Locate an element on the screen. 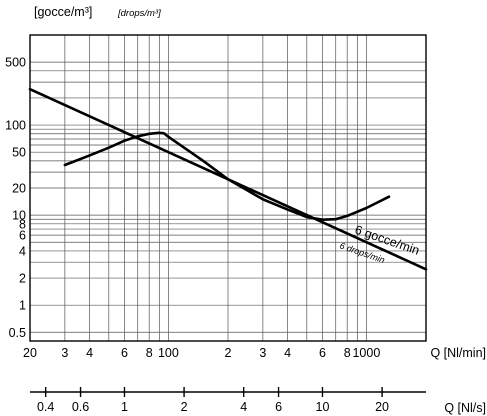 The width and height of the screenshot is (487, 416). y-axis-label-alt: [drops/m³] is located at coordinates (139, 13).